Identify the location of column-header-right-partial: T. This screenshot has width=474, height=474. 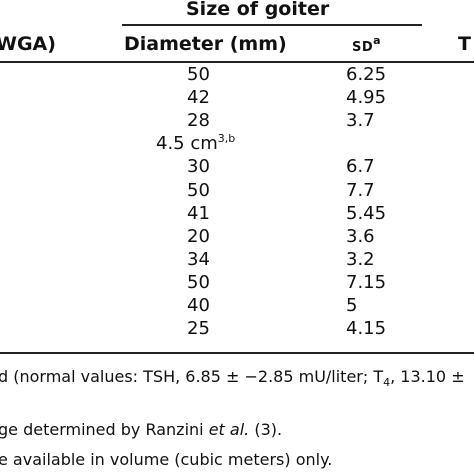
(464, 44).